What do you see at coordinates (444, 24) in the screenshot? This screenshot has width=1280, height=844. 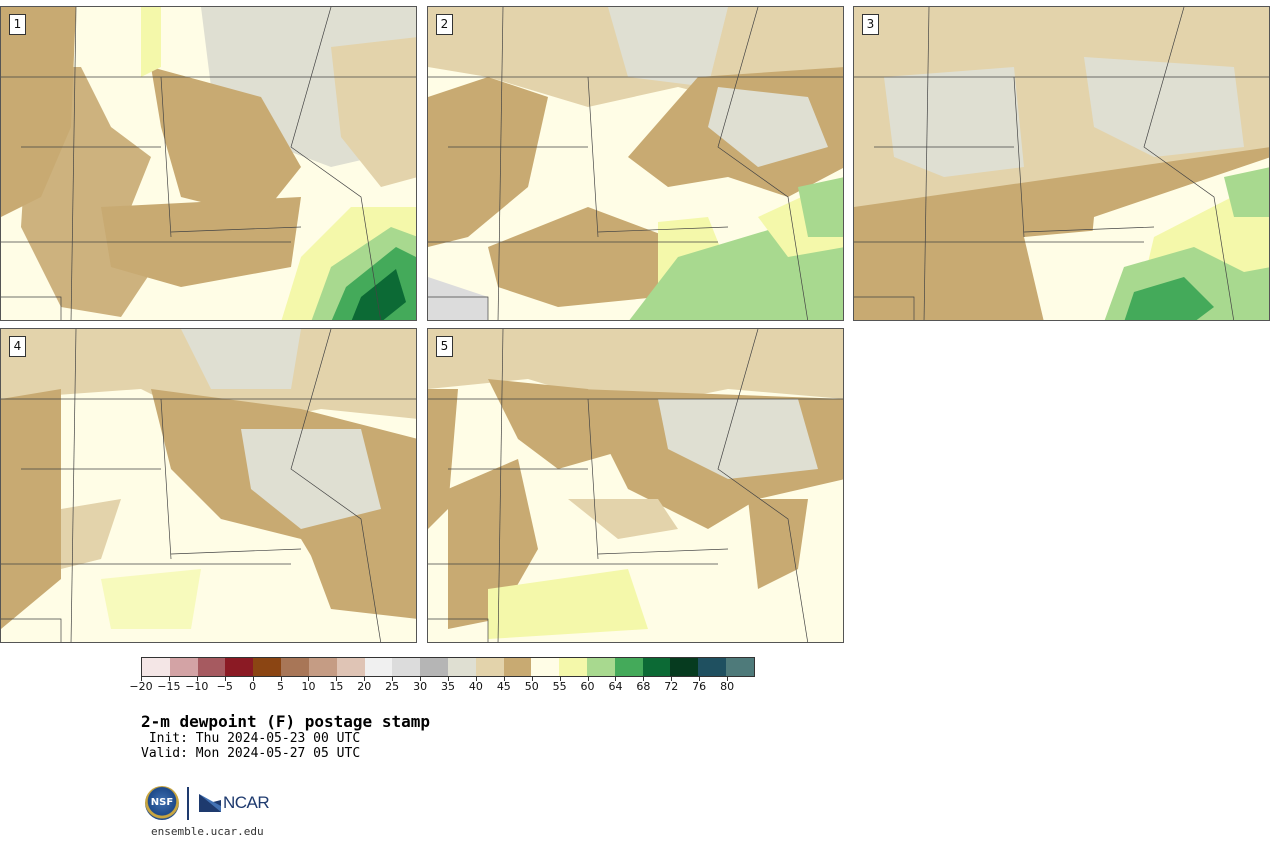 I see `panel-number: 2` at bounding box center [444, 24].